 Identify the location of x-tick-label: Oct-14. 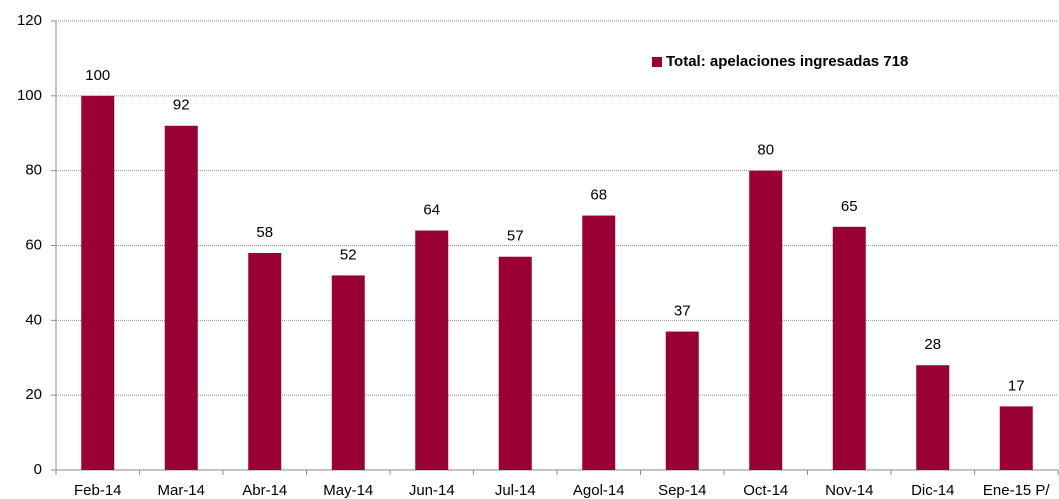
(765, 490).